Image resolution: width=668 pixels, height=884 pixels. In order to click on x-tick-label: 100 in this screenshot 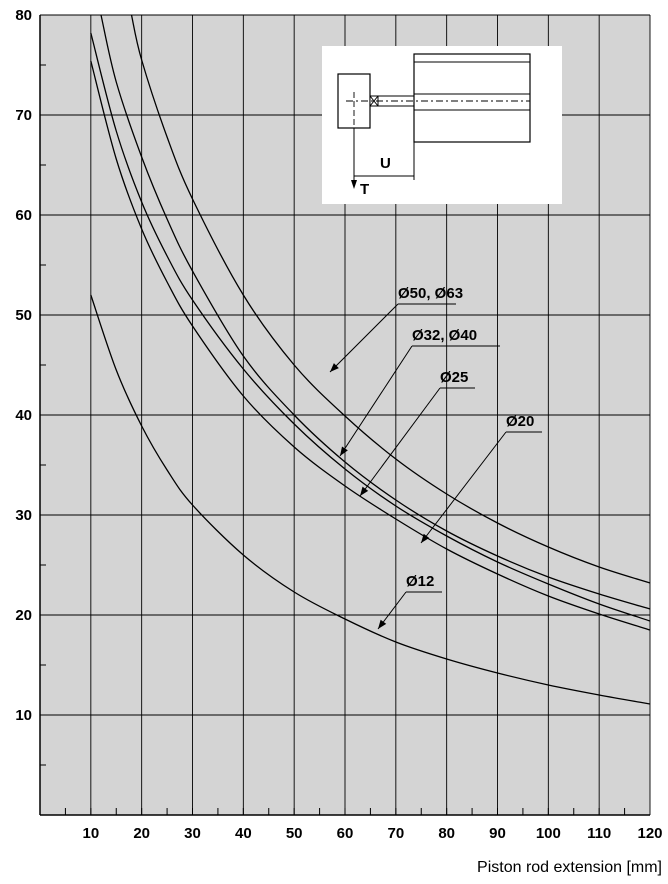, I will do `click(548, 833)`.